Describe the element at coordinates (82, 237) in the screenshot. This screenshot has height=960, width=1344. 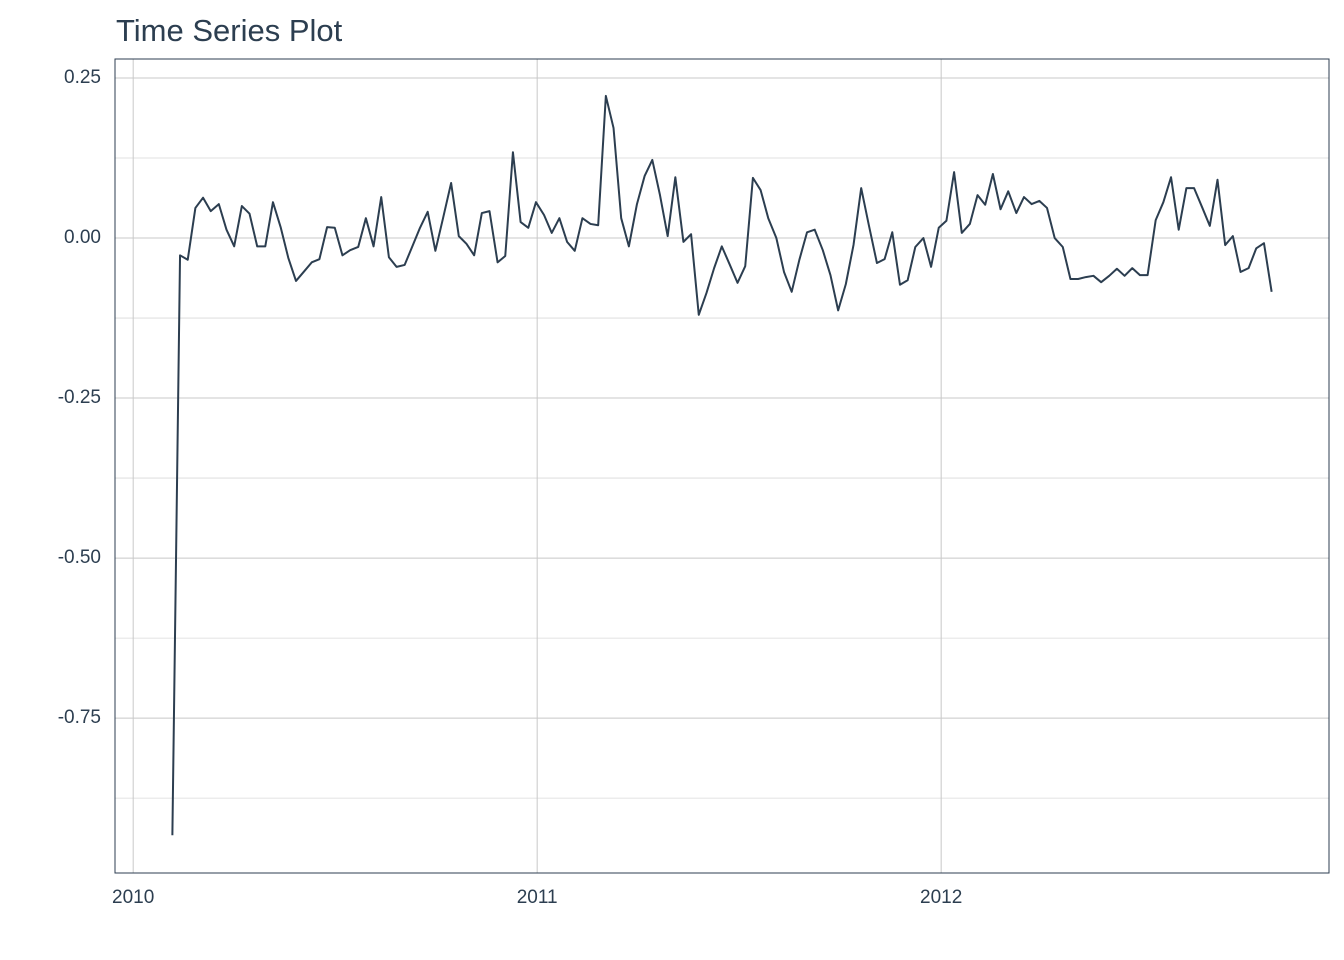
I see `y-tick-label: 0.00` at that location.